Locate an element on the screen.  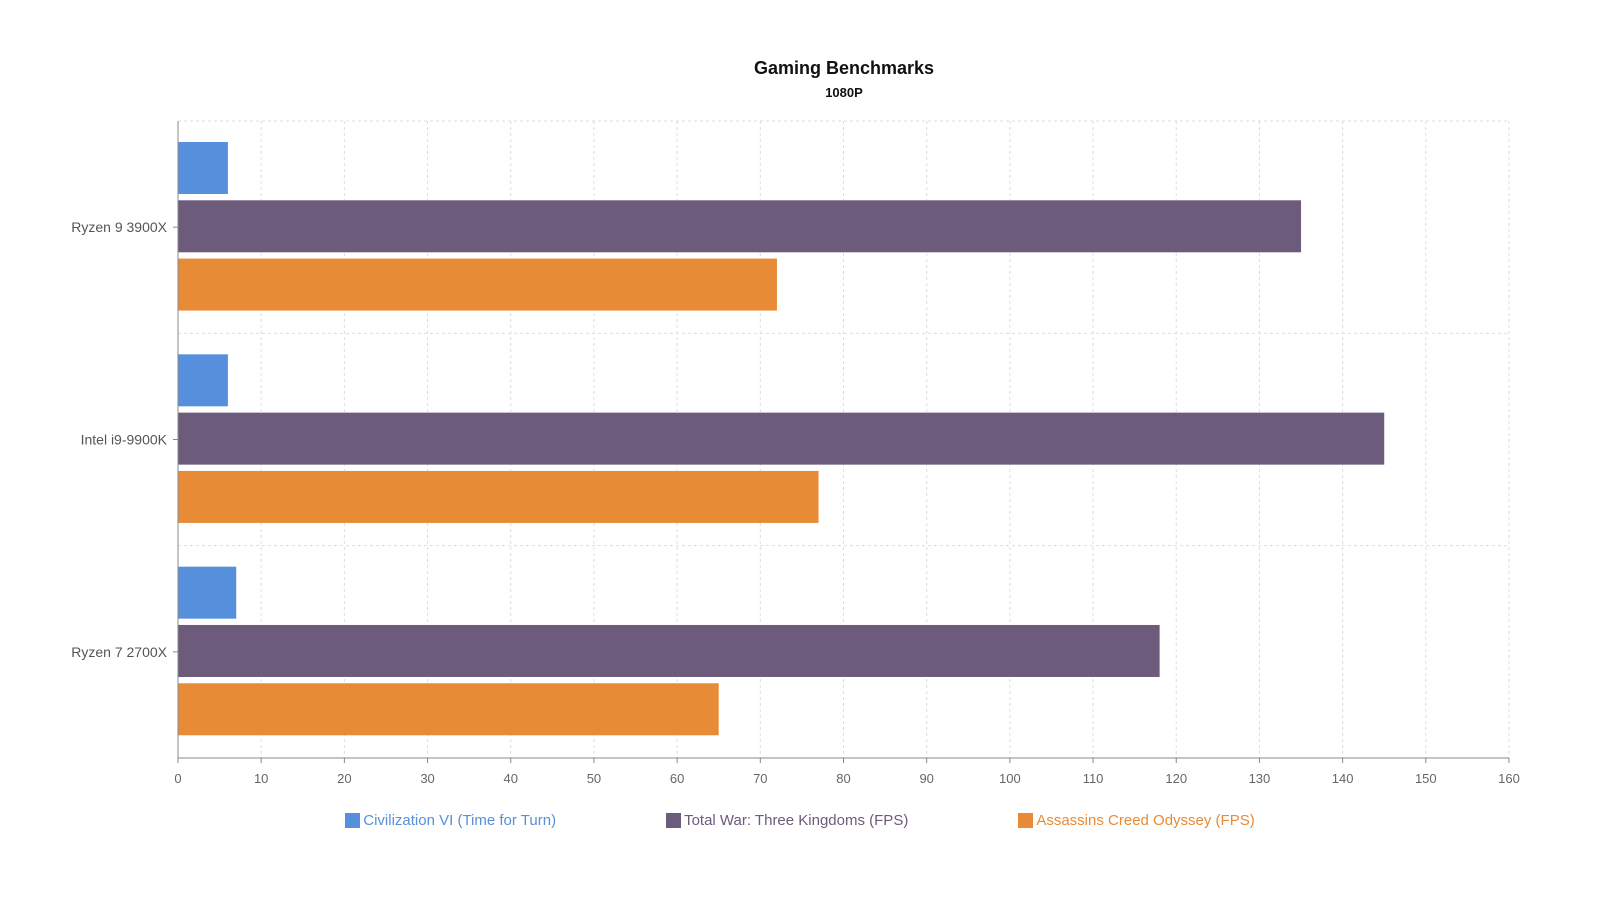
x-tick-label: 20 is located at coordinates (344, 778).